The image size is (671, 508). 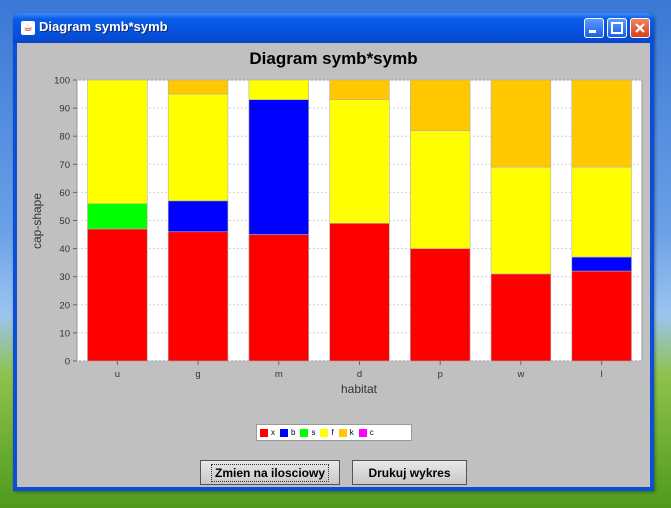 I want to click on maximize-button, so click(x=617, y=28).